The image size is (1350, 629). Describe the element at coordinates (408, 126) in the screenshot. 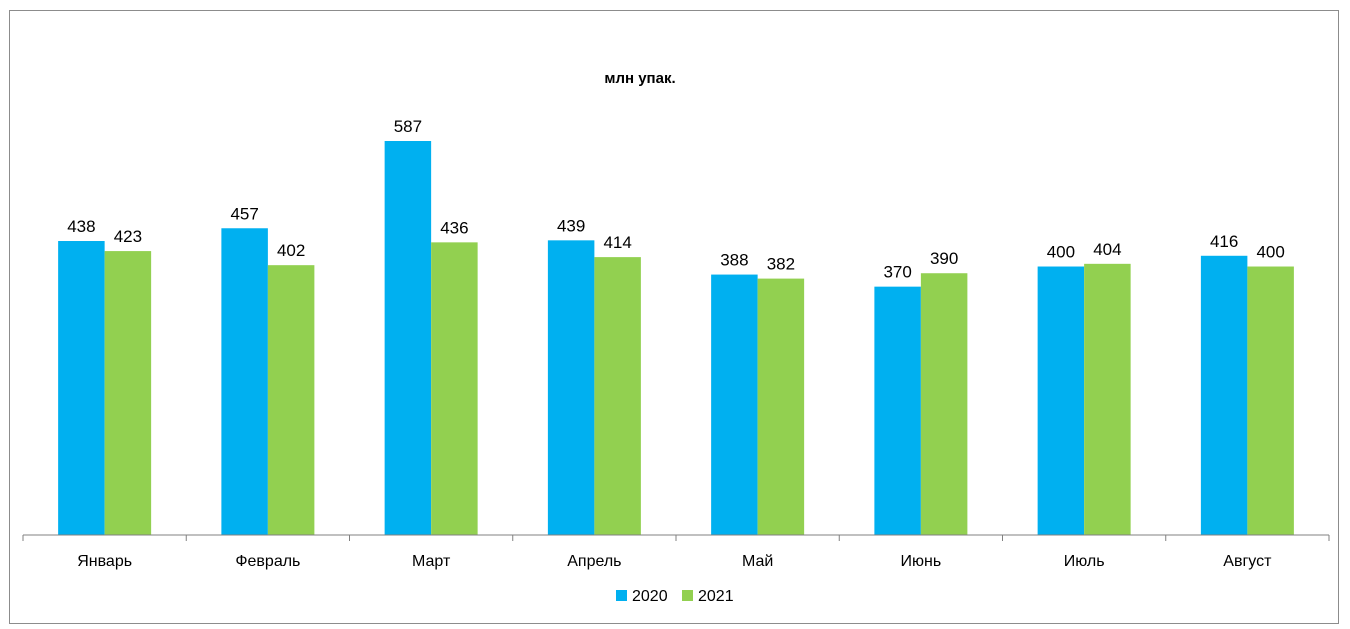

I see `data-label-2020-2: 587` at that location.